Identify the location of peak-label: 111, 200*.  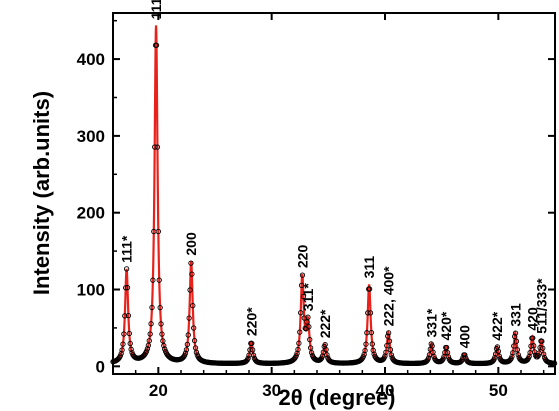
(156, 9).